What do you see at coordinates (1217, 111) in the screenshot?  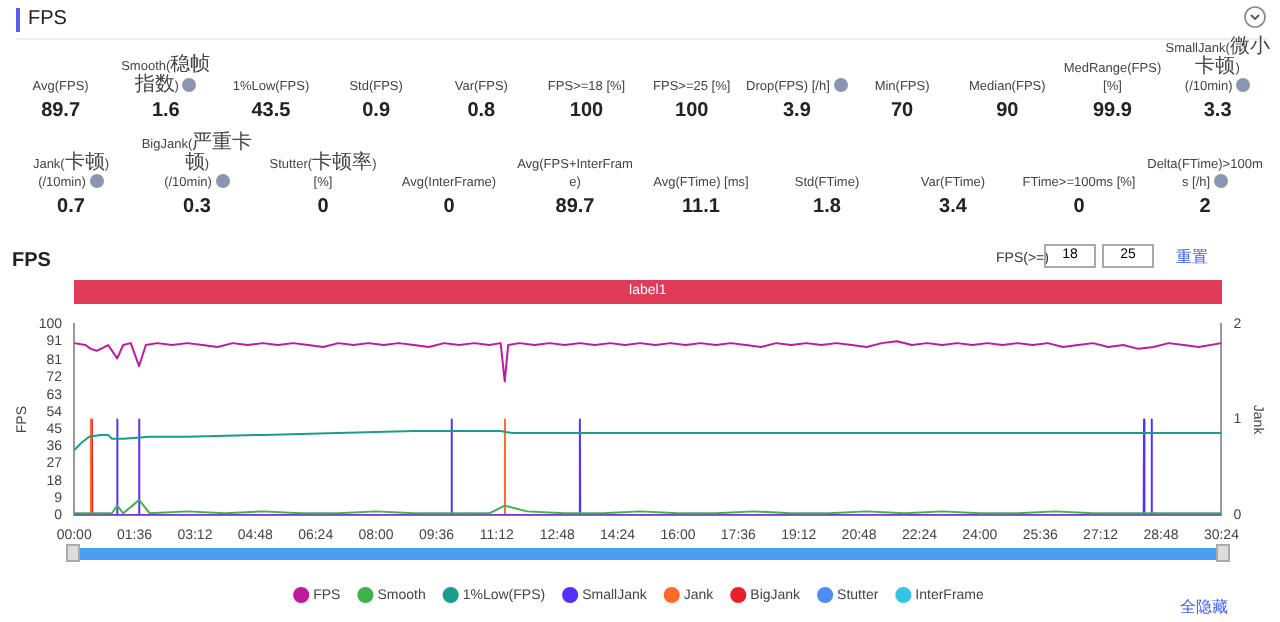 I see `data-label: 3.3` at bounding box center [1217, 111].